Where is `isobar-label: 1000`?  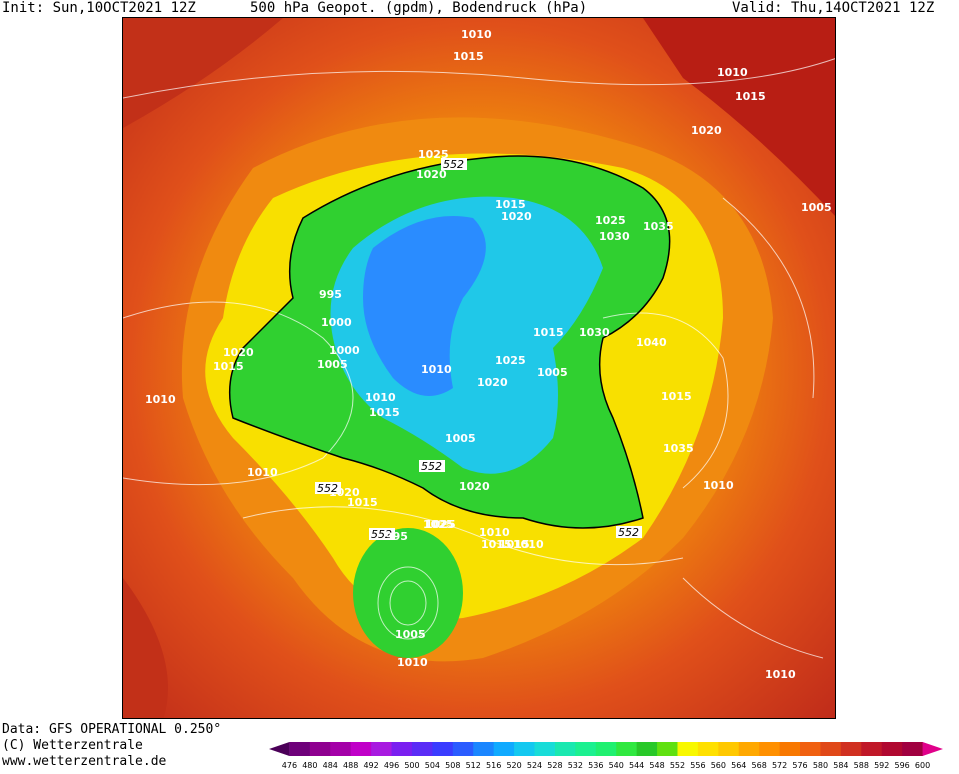 isobar-label: 1000 is located at coordinates (344, 350).